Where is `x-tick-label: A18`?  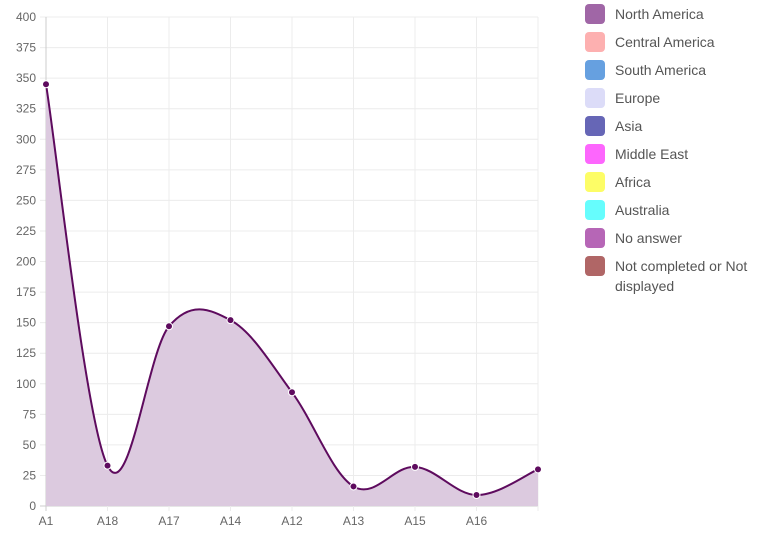 x-tick-label: A18 is located at coordinates (108, 521).